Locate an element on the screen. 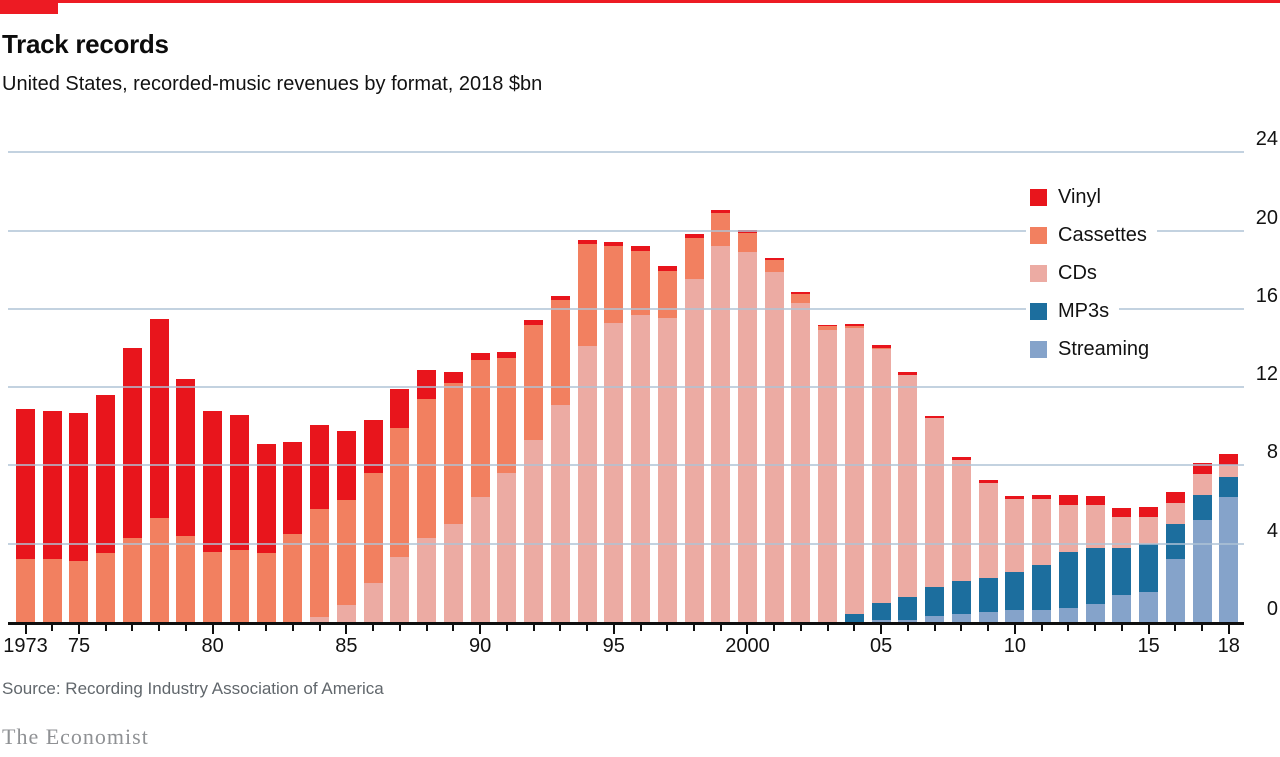 The height and width of the screenshot is (757, 1280). segment-vinyl-2014 is located at coordinates (1122, 512).